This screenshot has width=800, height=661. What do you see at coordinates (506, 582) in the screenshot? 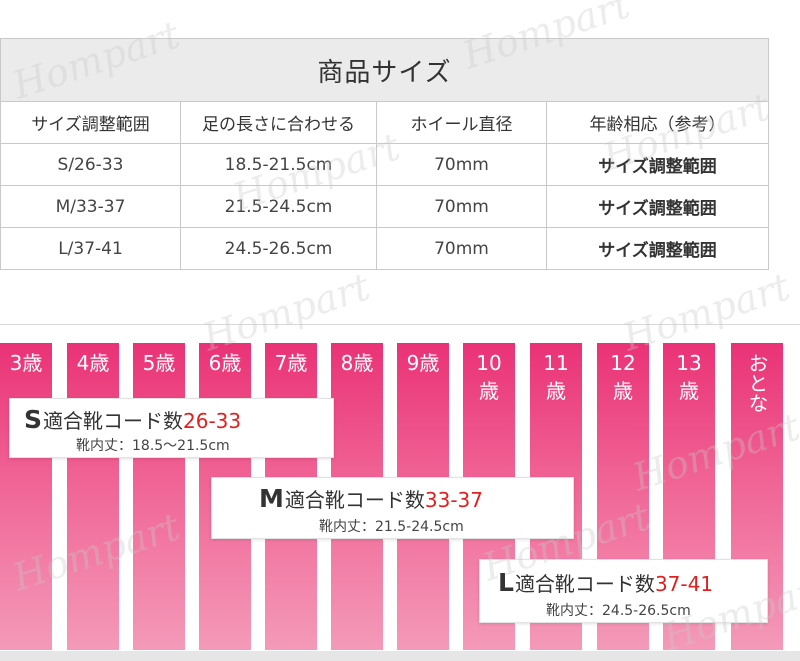
I see `fit-size: L` at bounding box center [506, 582].